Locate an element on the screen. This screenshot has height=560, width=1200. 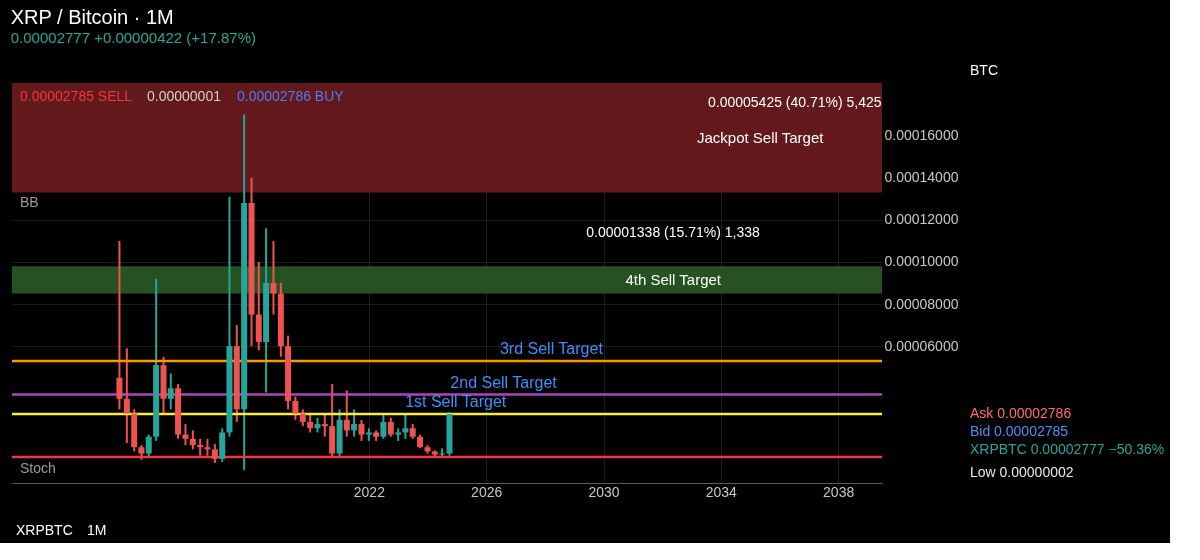
text: Ask 0.00002786 is located at coordinates (1021, 413).